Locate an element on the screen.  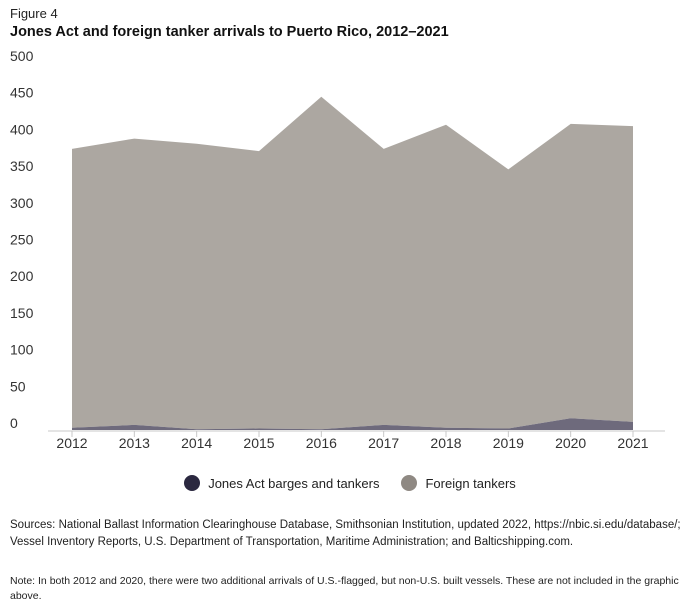
x-tick-label: 2021 is located at coordinates (632, 443).